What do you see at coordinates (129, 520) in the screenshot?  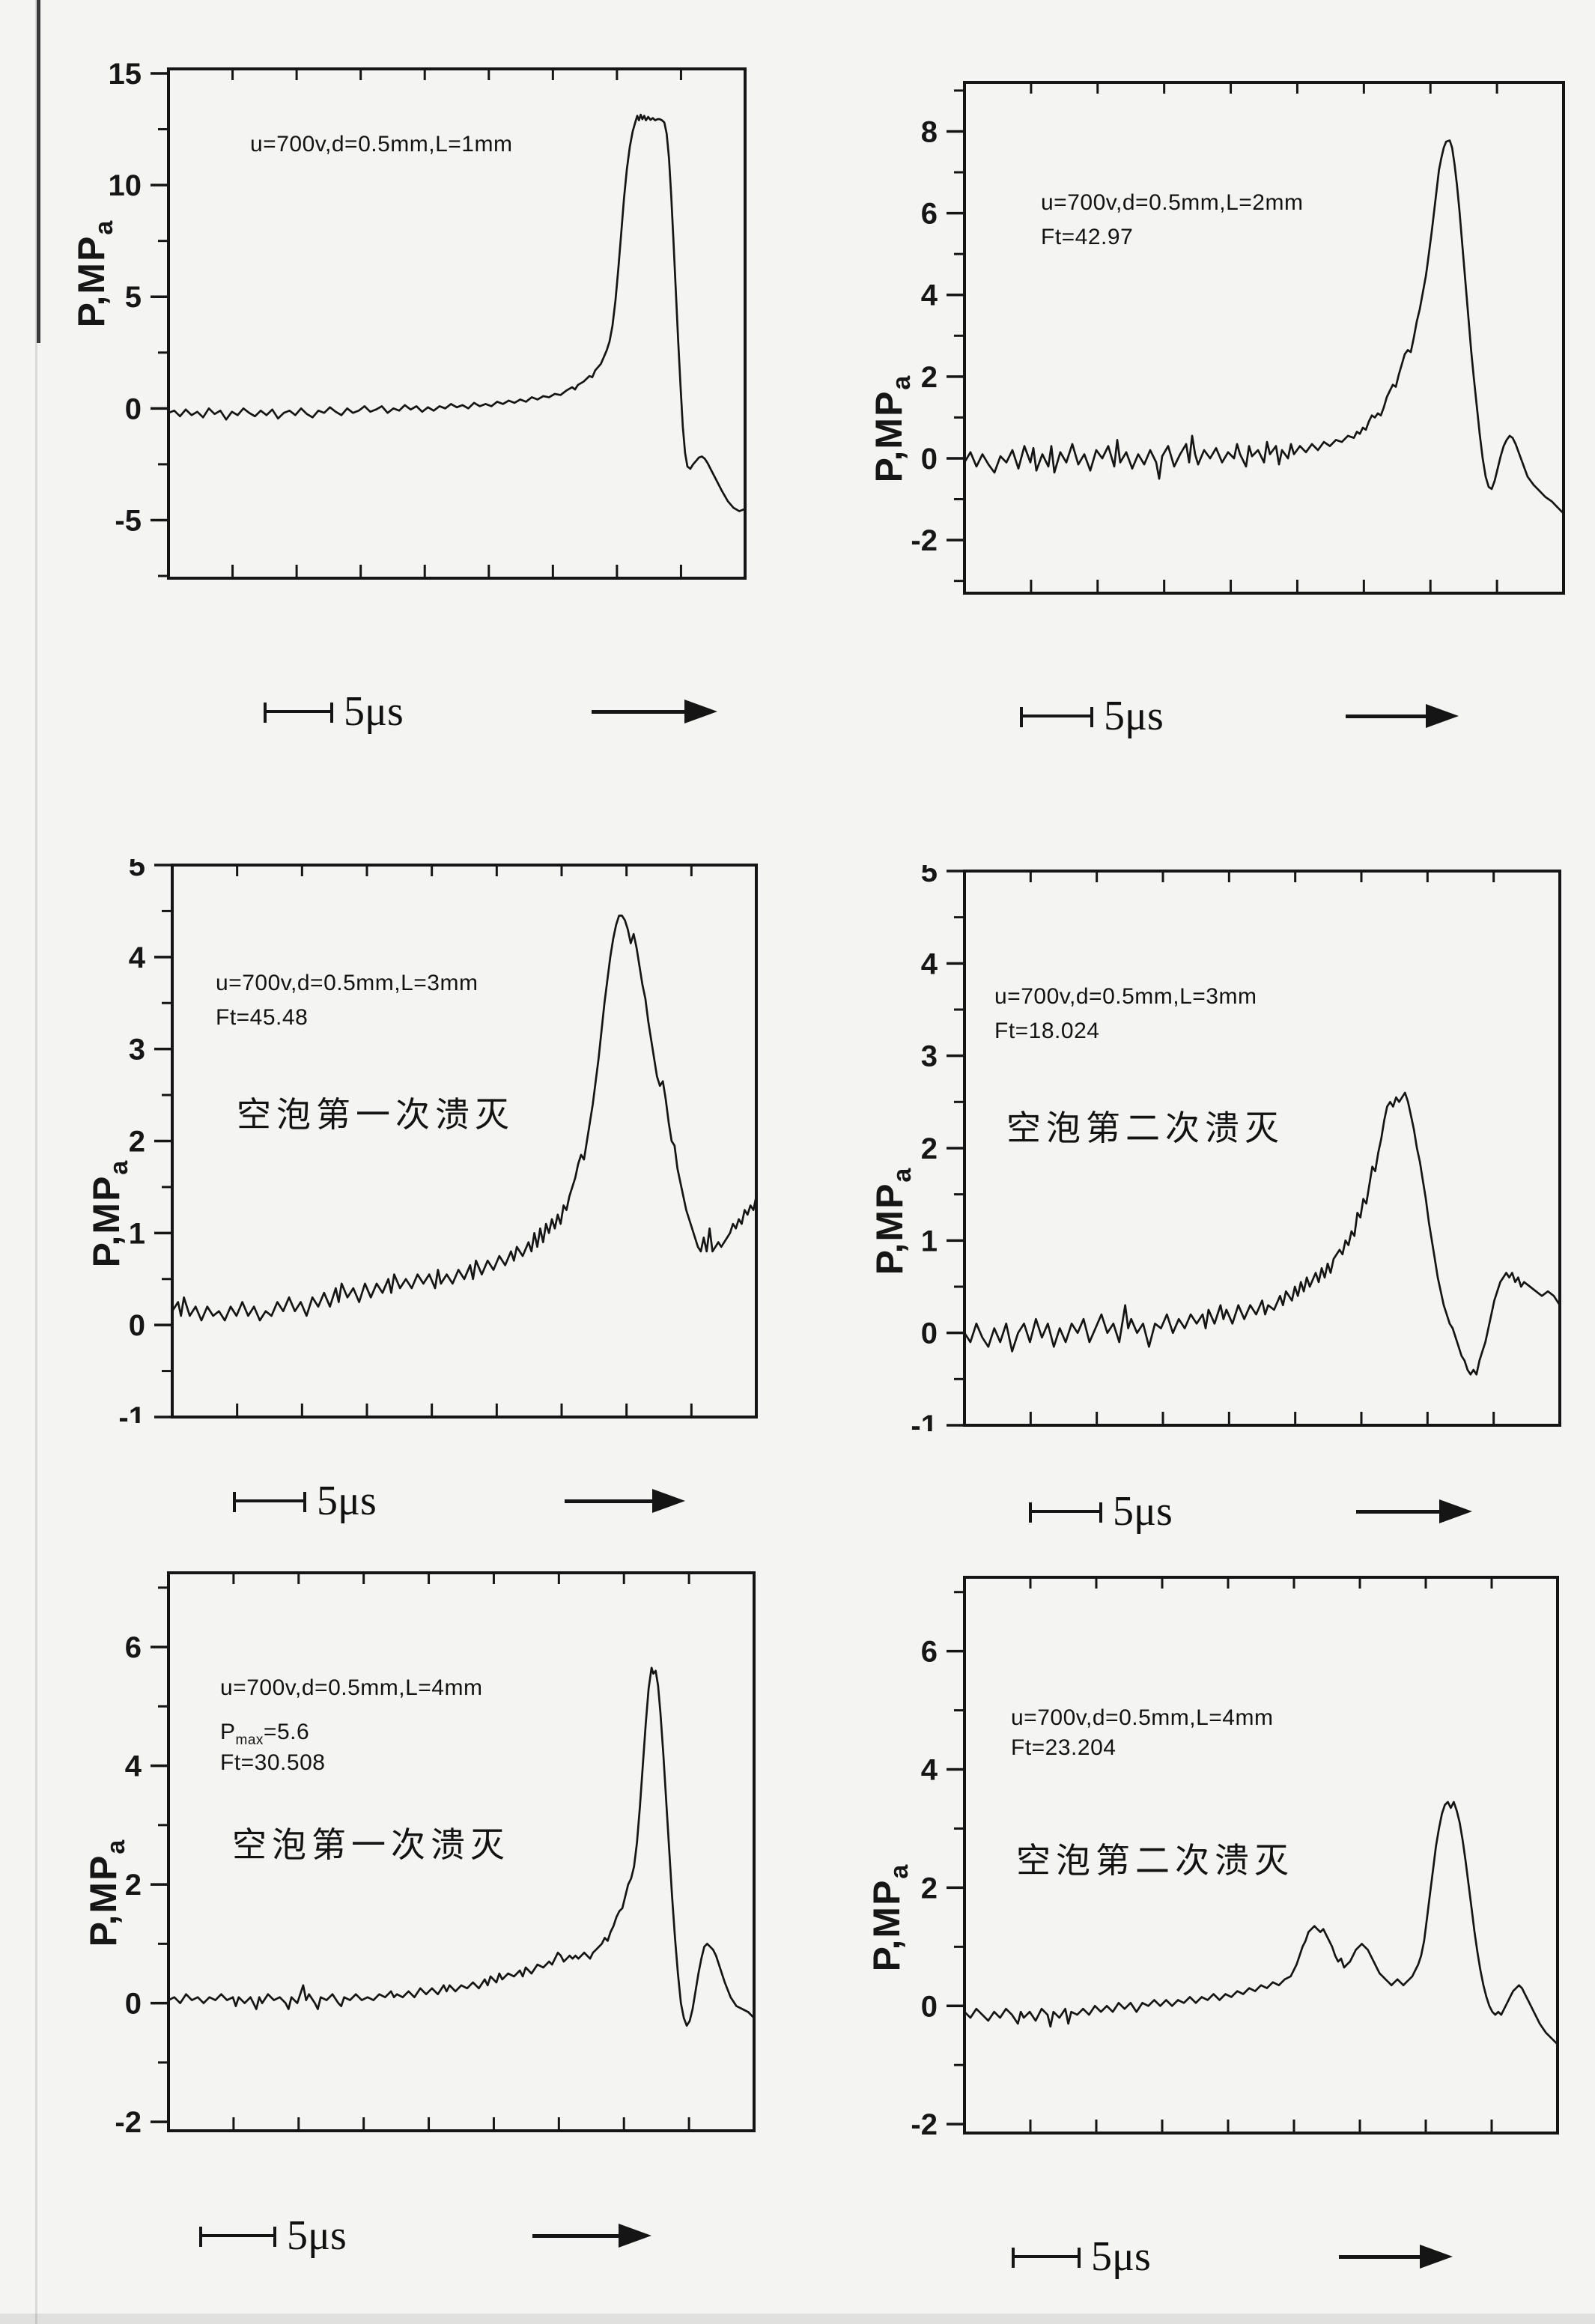 I see `y-tick-label: -5` at bounding box center [129, 520].